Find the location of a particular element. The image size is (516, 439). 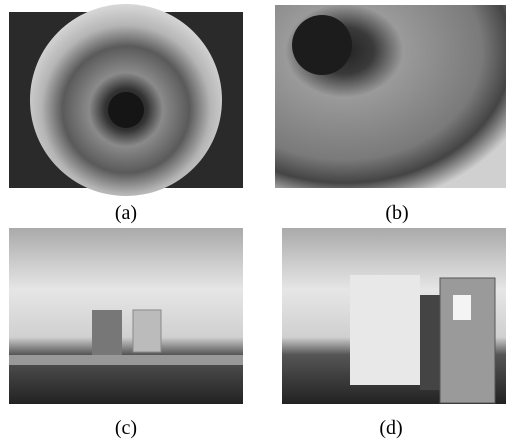

caption: (d) is located at coordinates (390, 428).